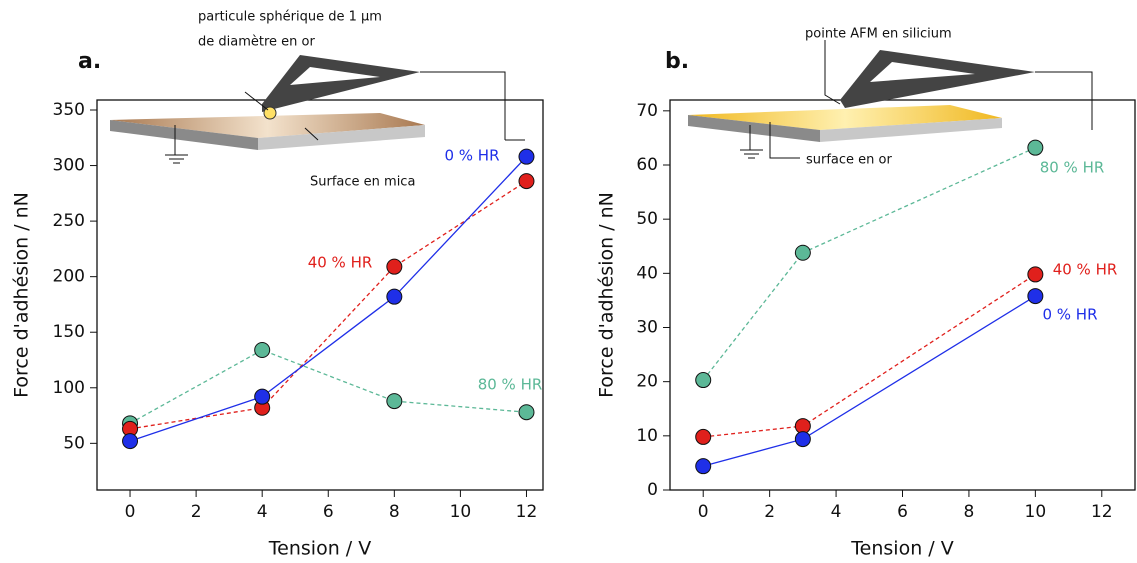 This screenshot has height=563, width=1137. What do you see at coordinates (256, 42) in the screenshot?
I see `annotation: de diamètre en or` at bounding box center [256, 42].